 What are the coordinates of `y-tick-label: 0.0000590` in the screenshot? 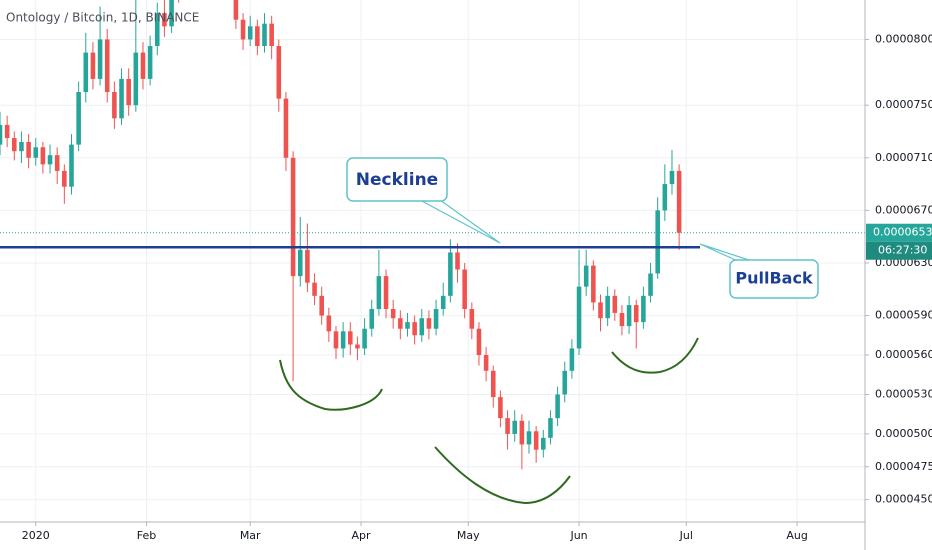 It's located at (903, 315).